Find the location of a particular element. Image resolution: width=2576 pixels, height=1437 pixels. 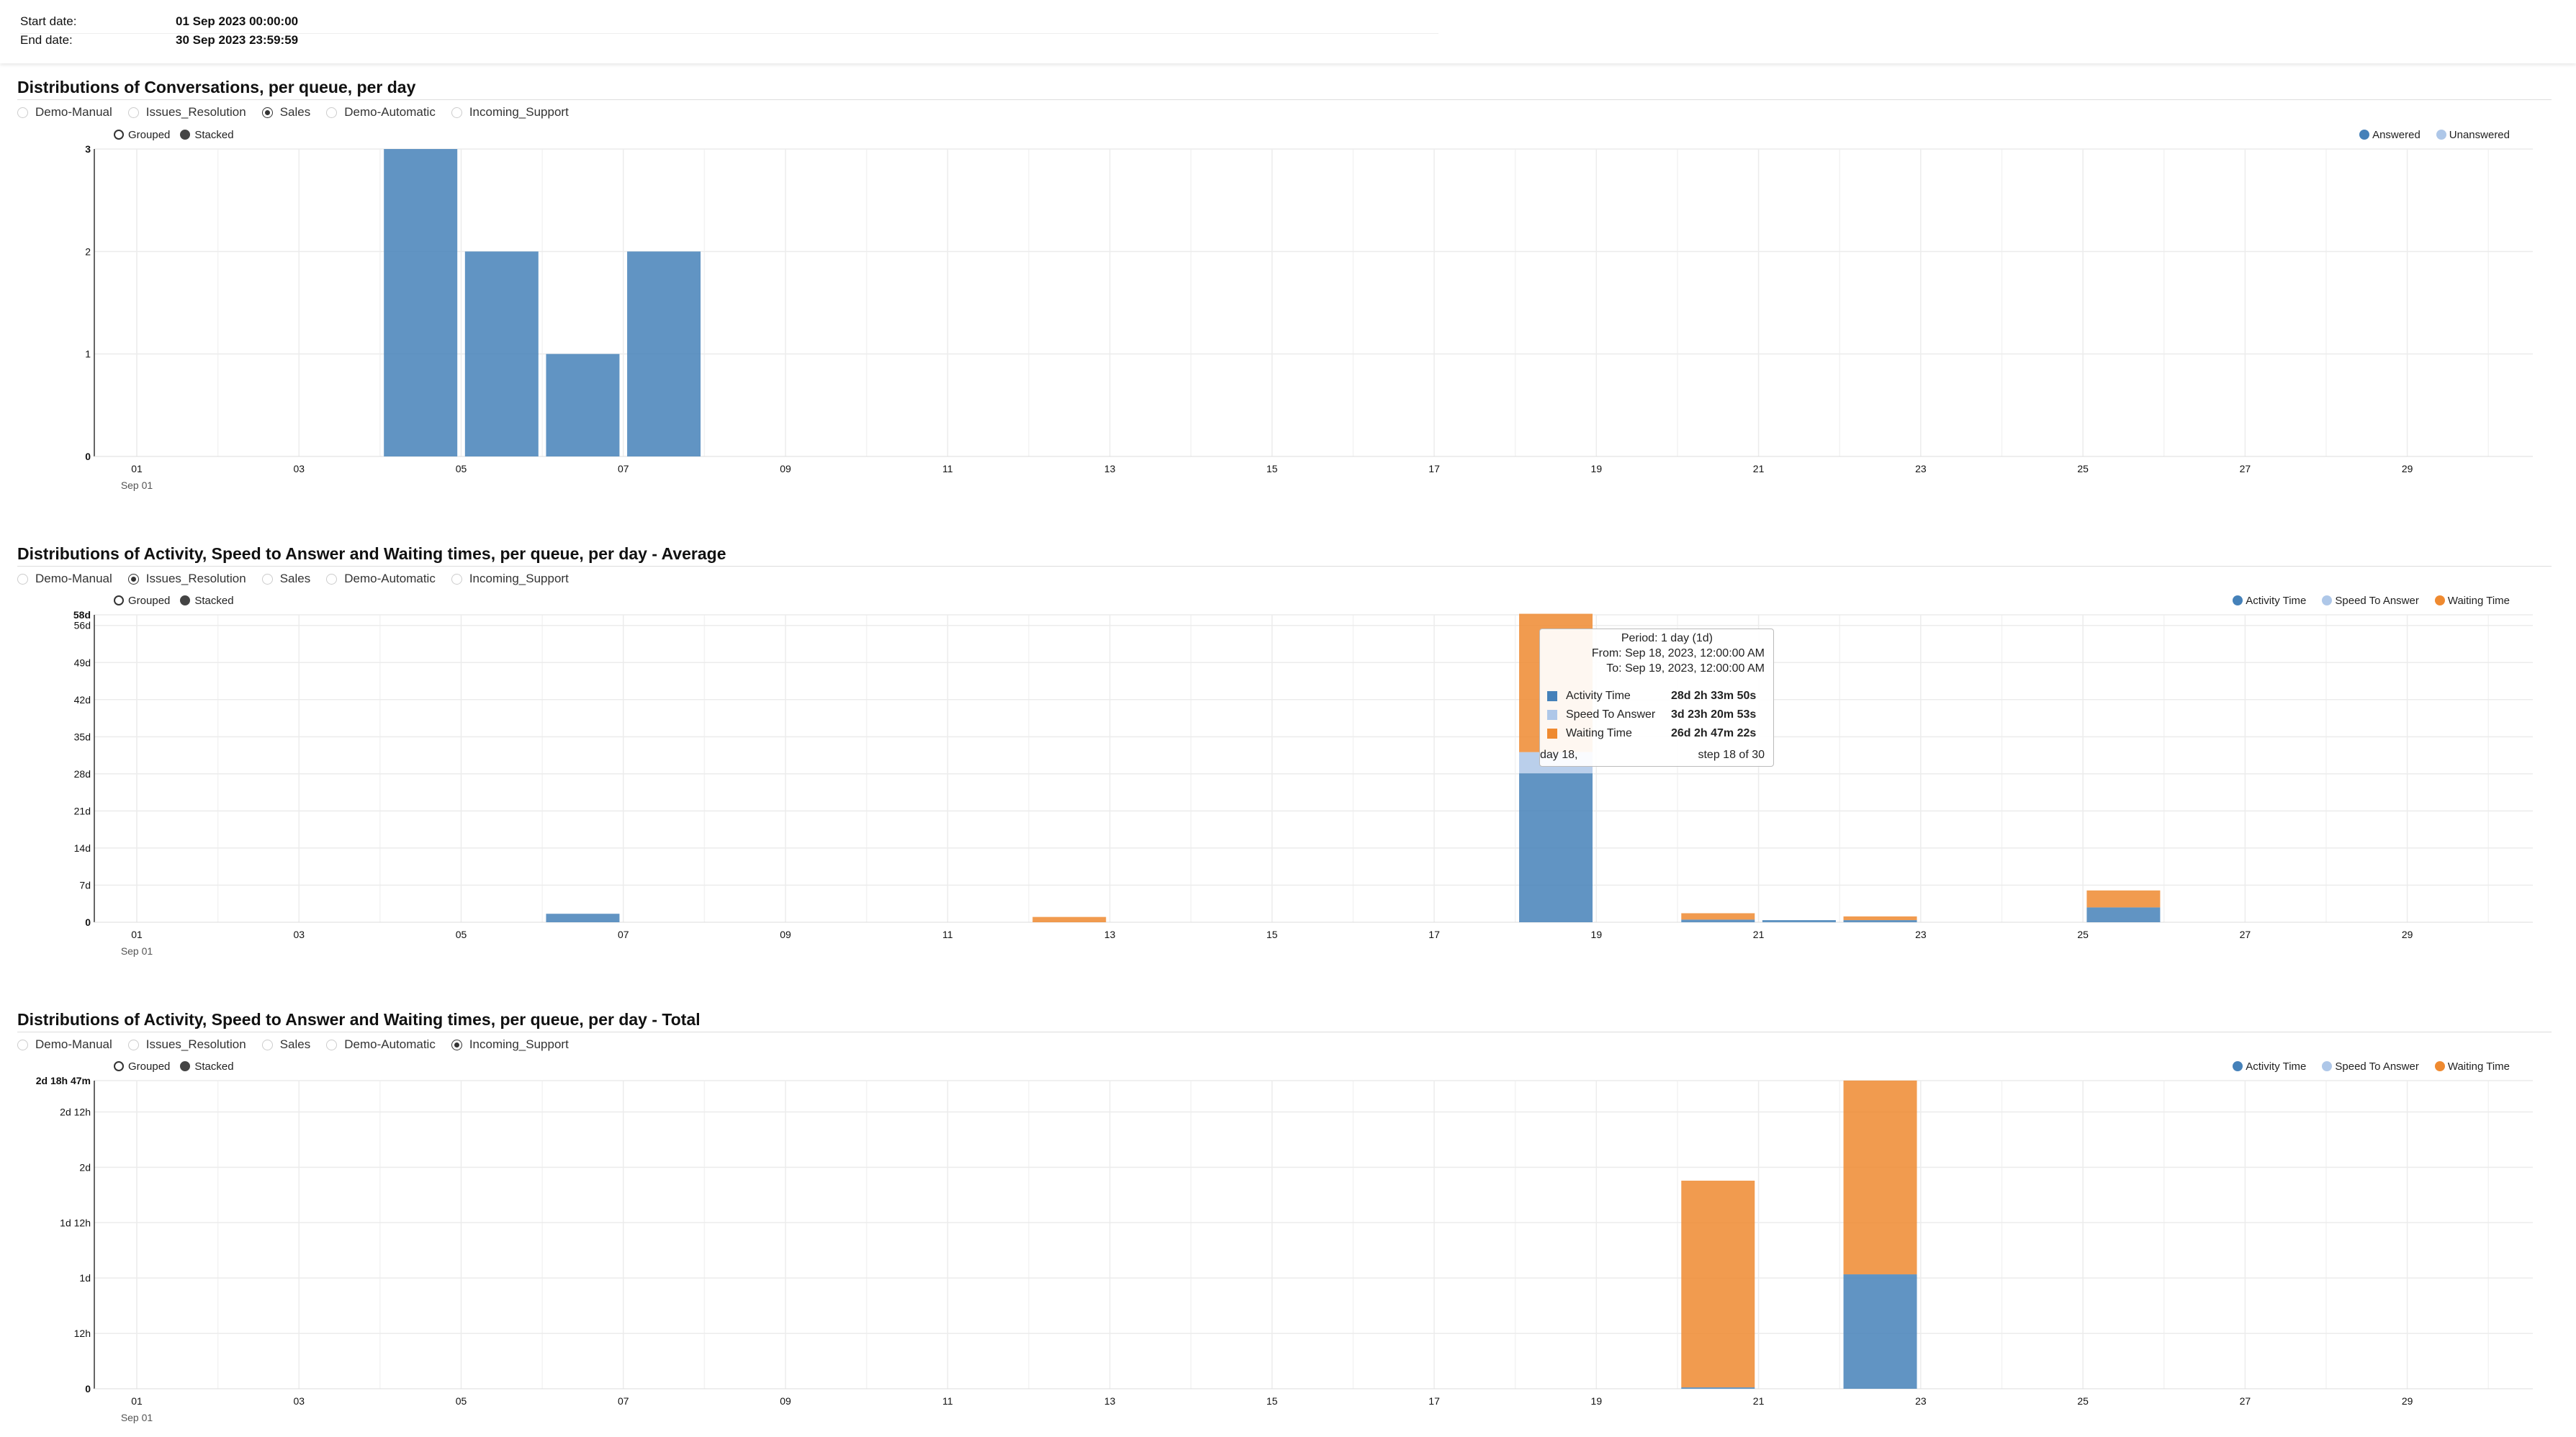

queue-option-label: Demo-Automatic is located at coordinates (390, 1044).